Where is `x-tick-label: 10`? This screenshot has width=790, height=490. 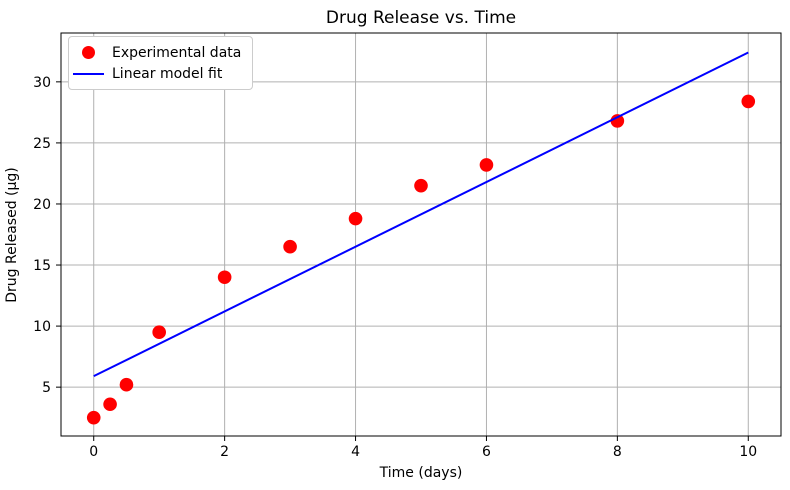 x-tick-label: 10 is located at coordinates (748, 452).